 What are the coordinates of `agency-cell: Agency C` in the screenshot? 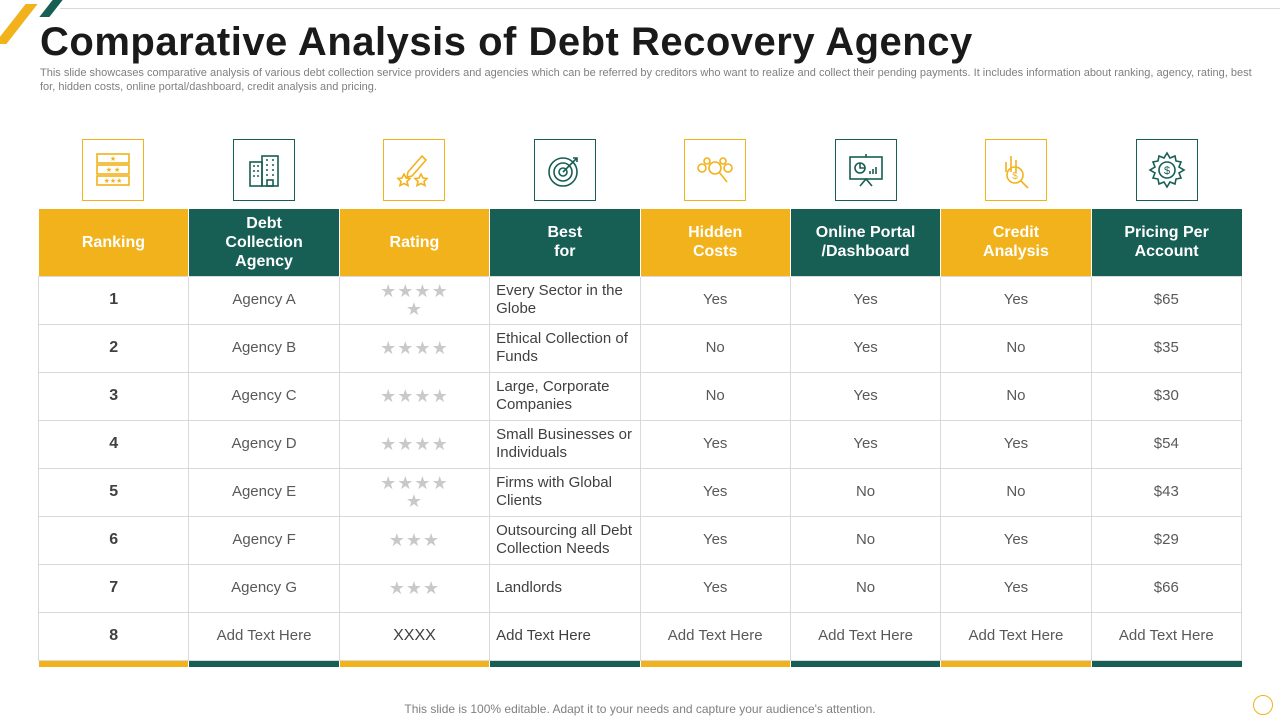 It's located at (264, 396).